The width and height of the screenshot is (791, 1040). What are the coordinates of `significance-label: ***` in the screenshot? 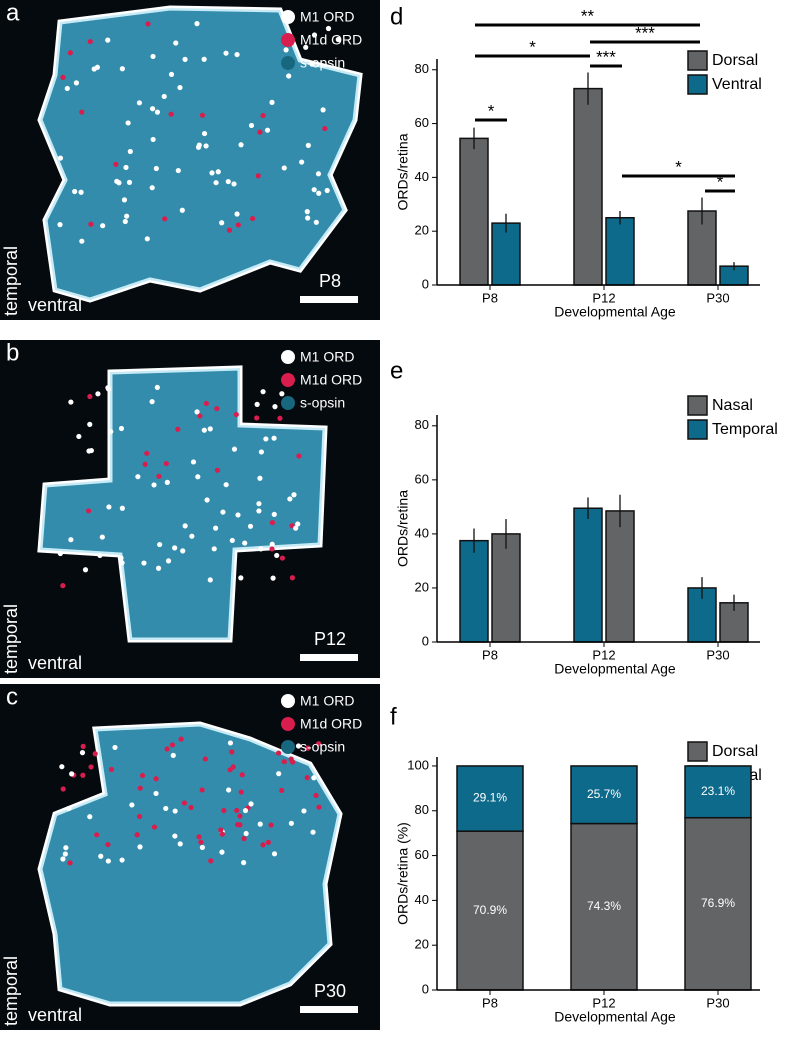 It's located at (606, 56).